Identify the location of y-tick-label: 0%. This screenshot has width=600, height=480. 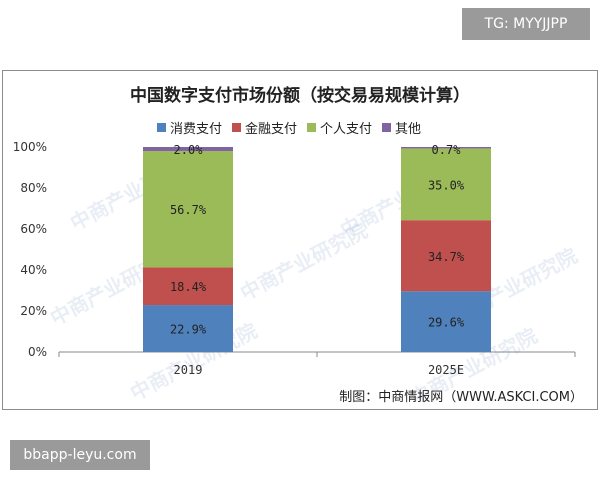
(37, 352).